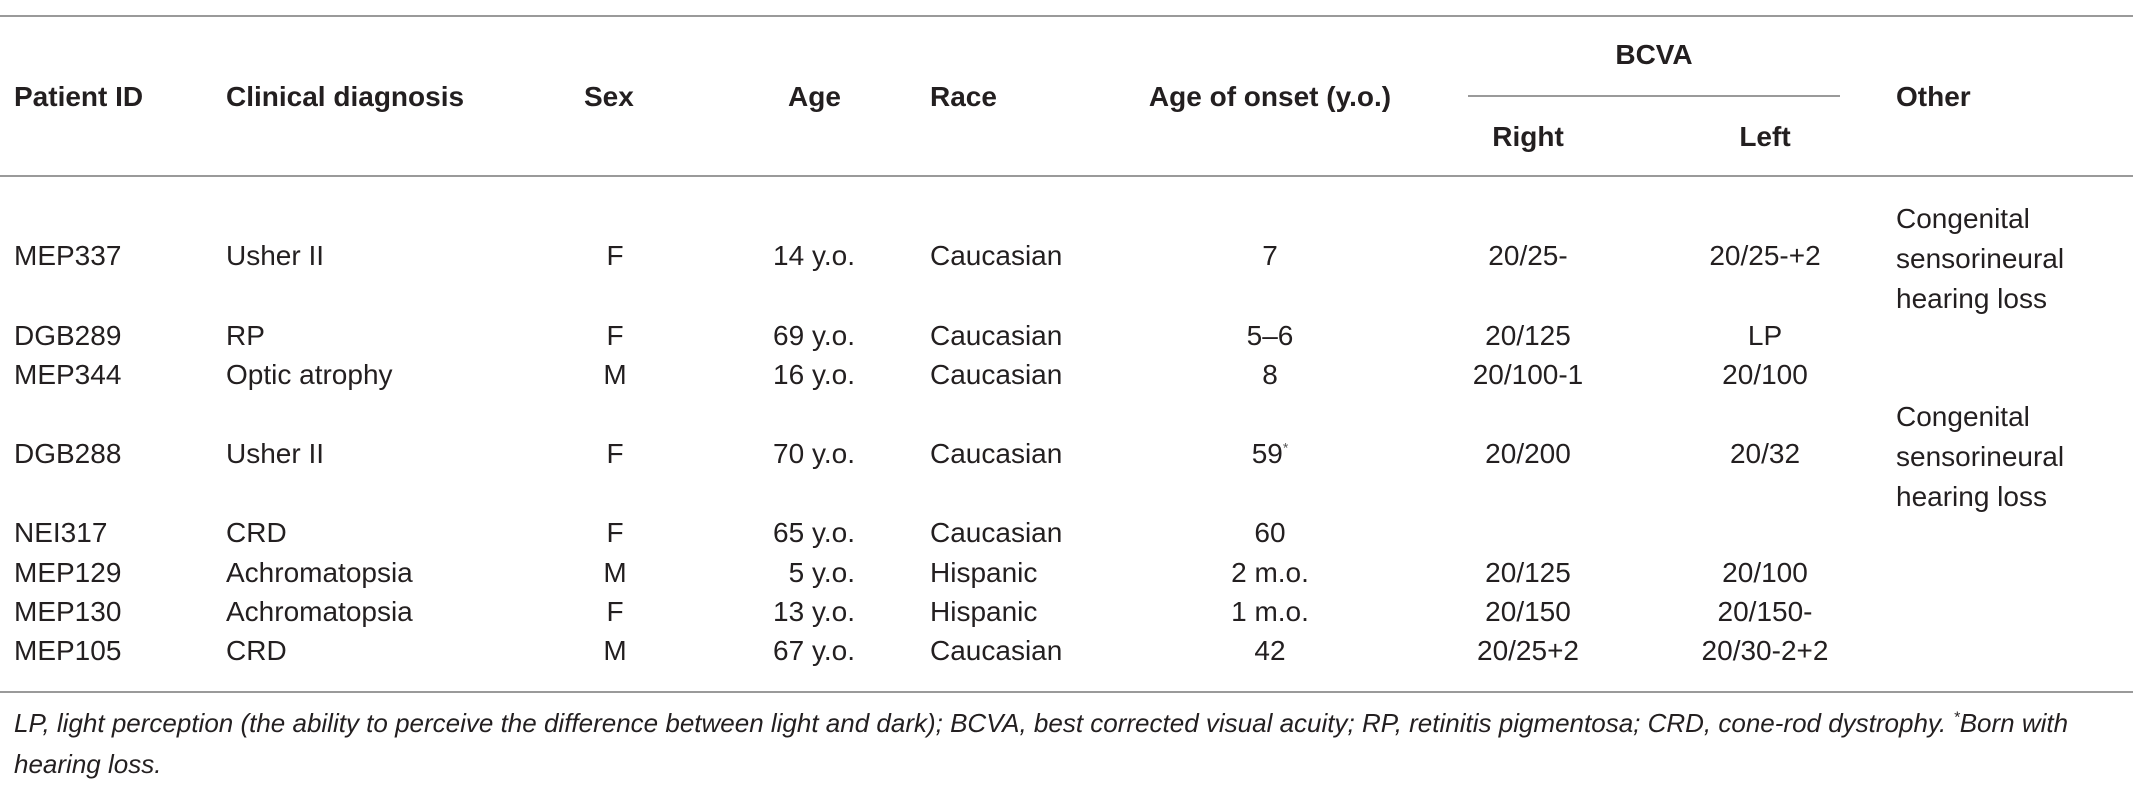  I want to click on header-race: Race, so click(963, 96).